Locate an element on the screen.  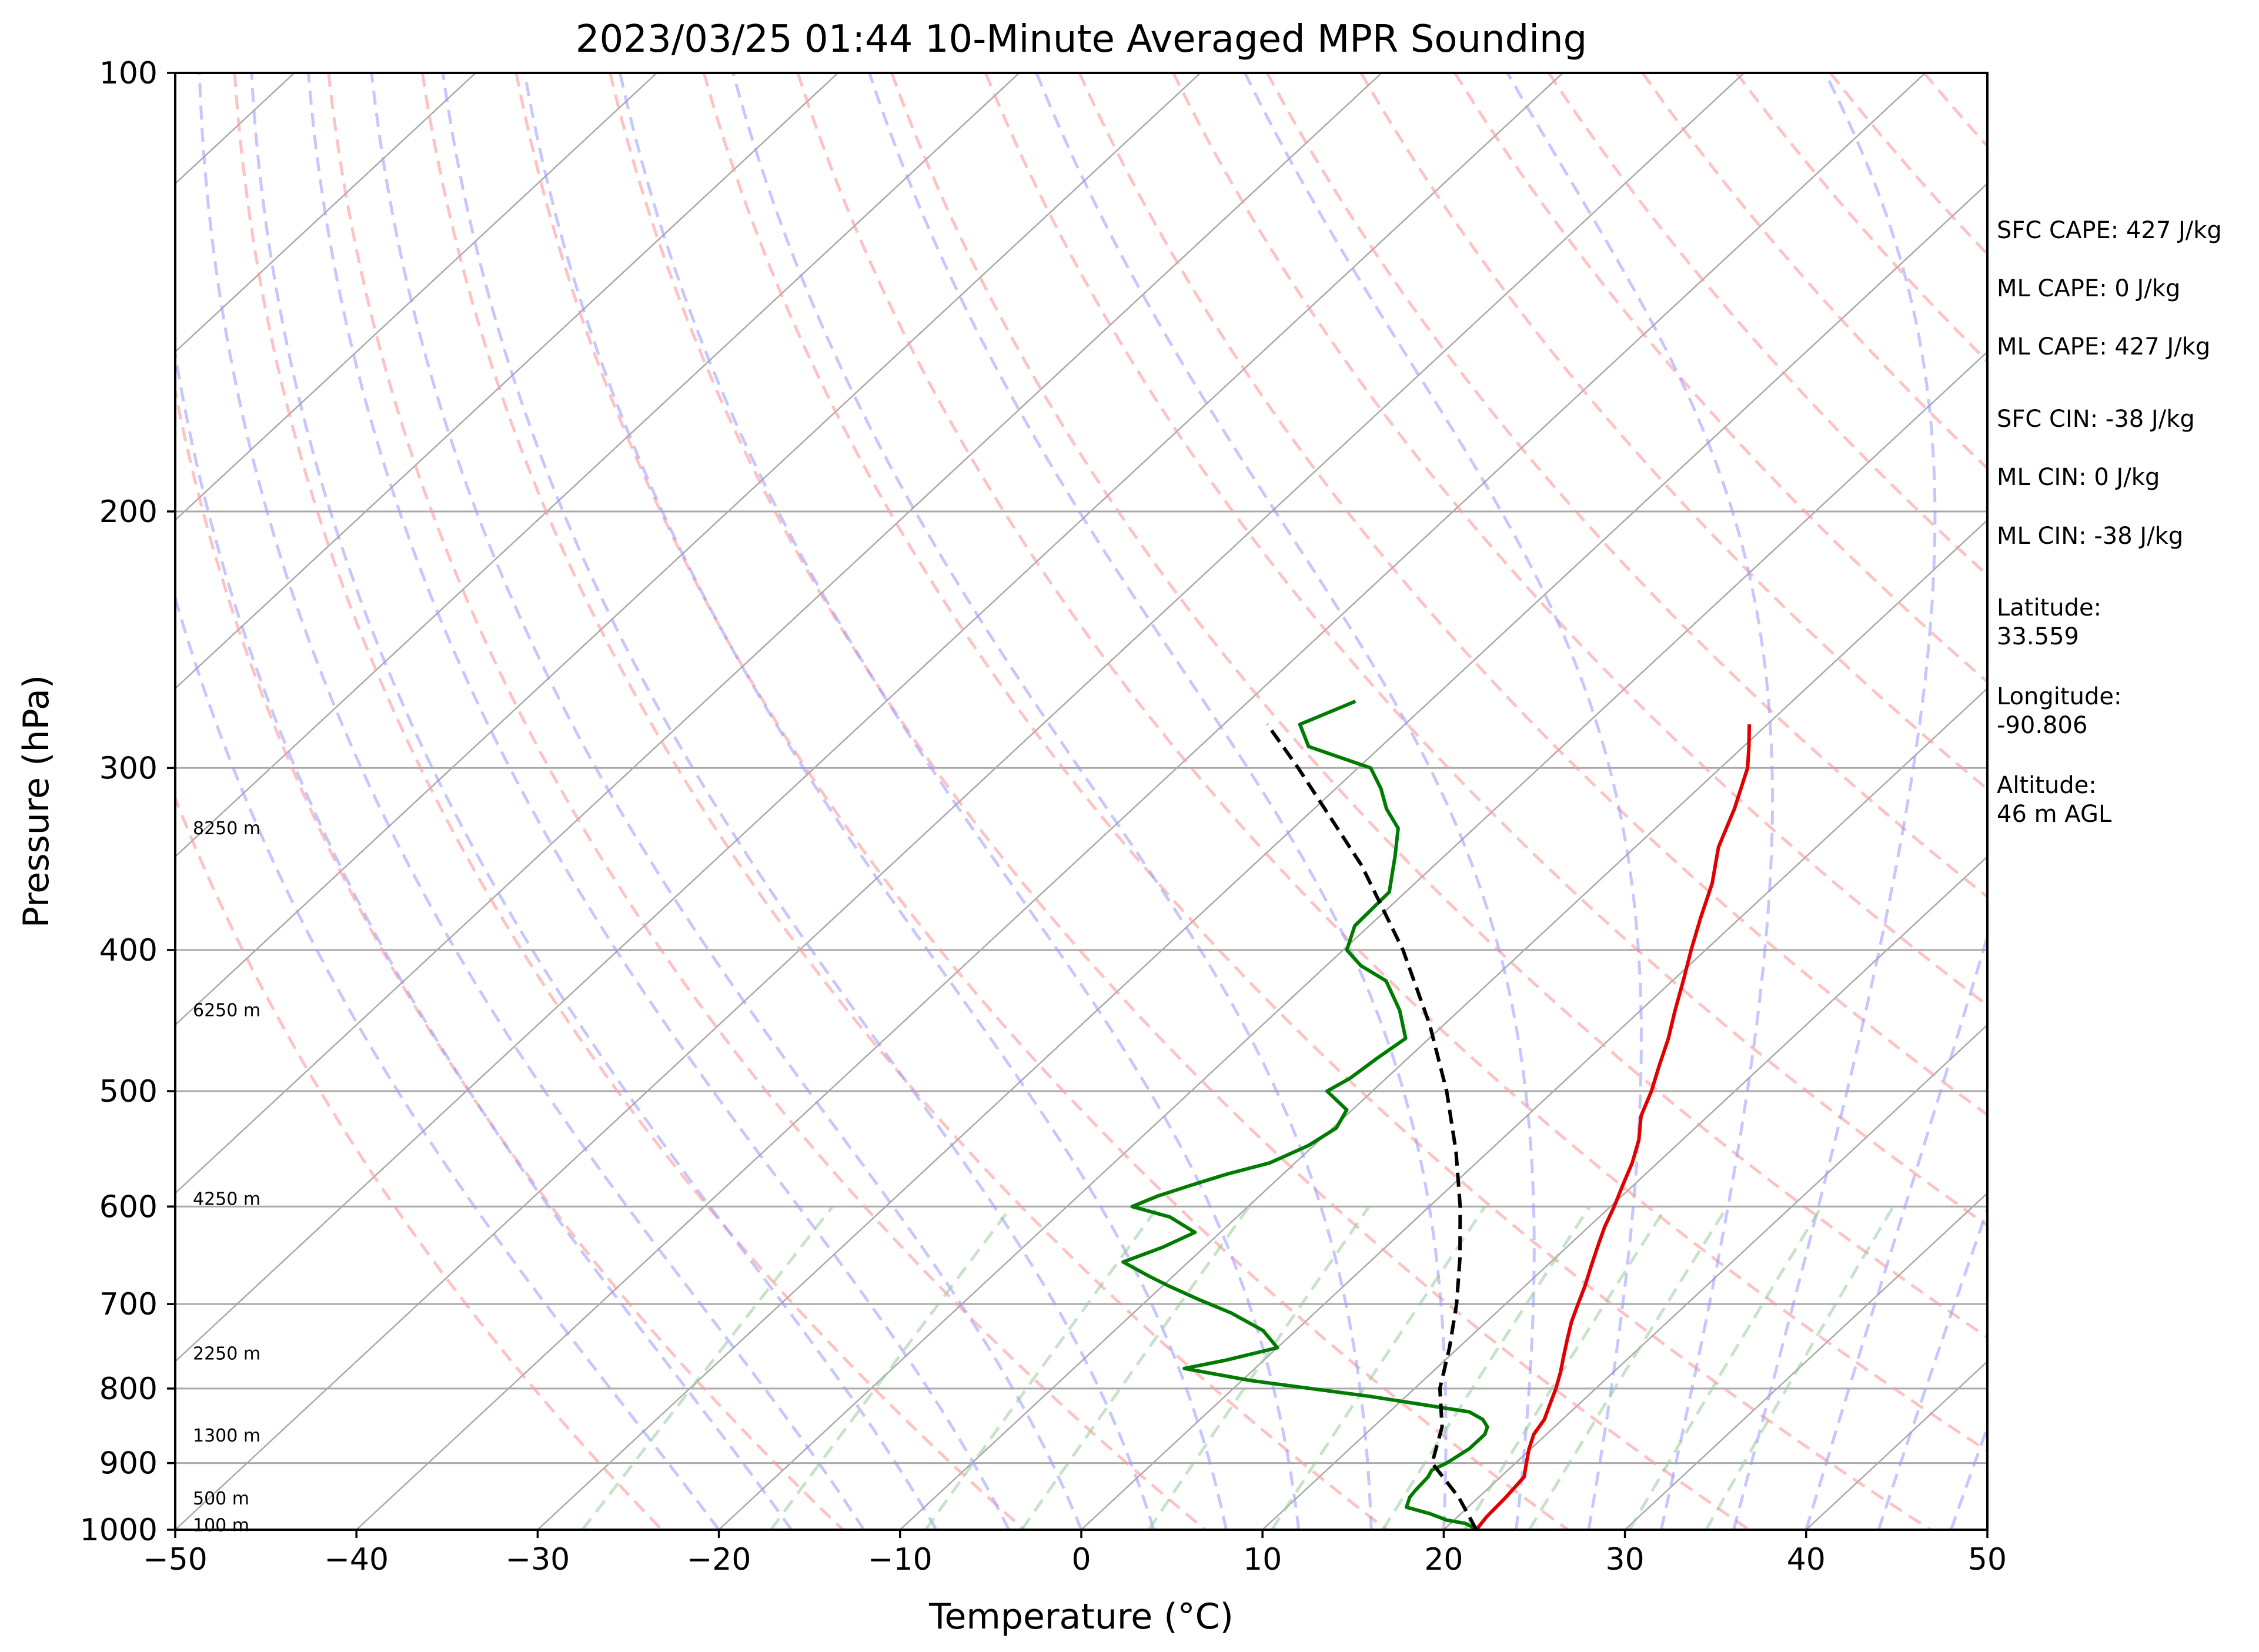
x-tick-label: 10 is located at coordinates (1262, 1560).